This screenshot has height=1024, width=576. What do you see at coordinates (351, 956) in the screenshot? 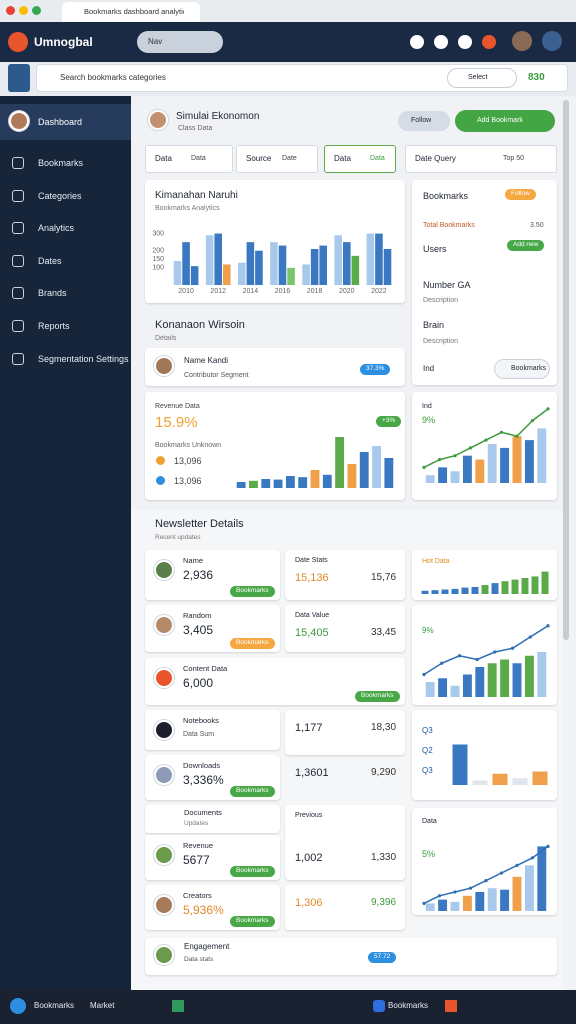
I see `bottom-card` at bounding box center [351, 956].